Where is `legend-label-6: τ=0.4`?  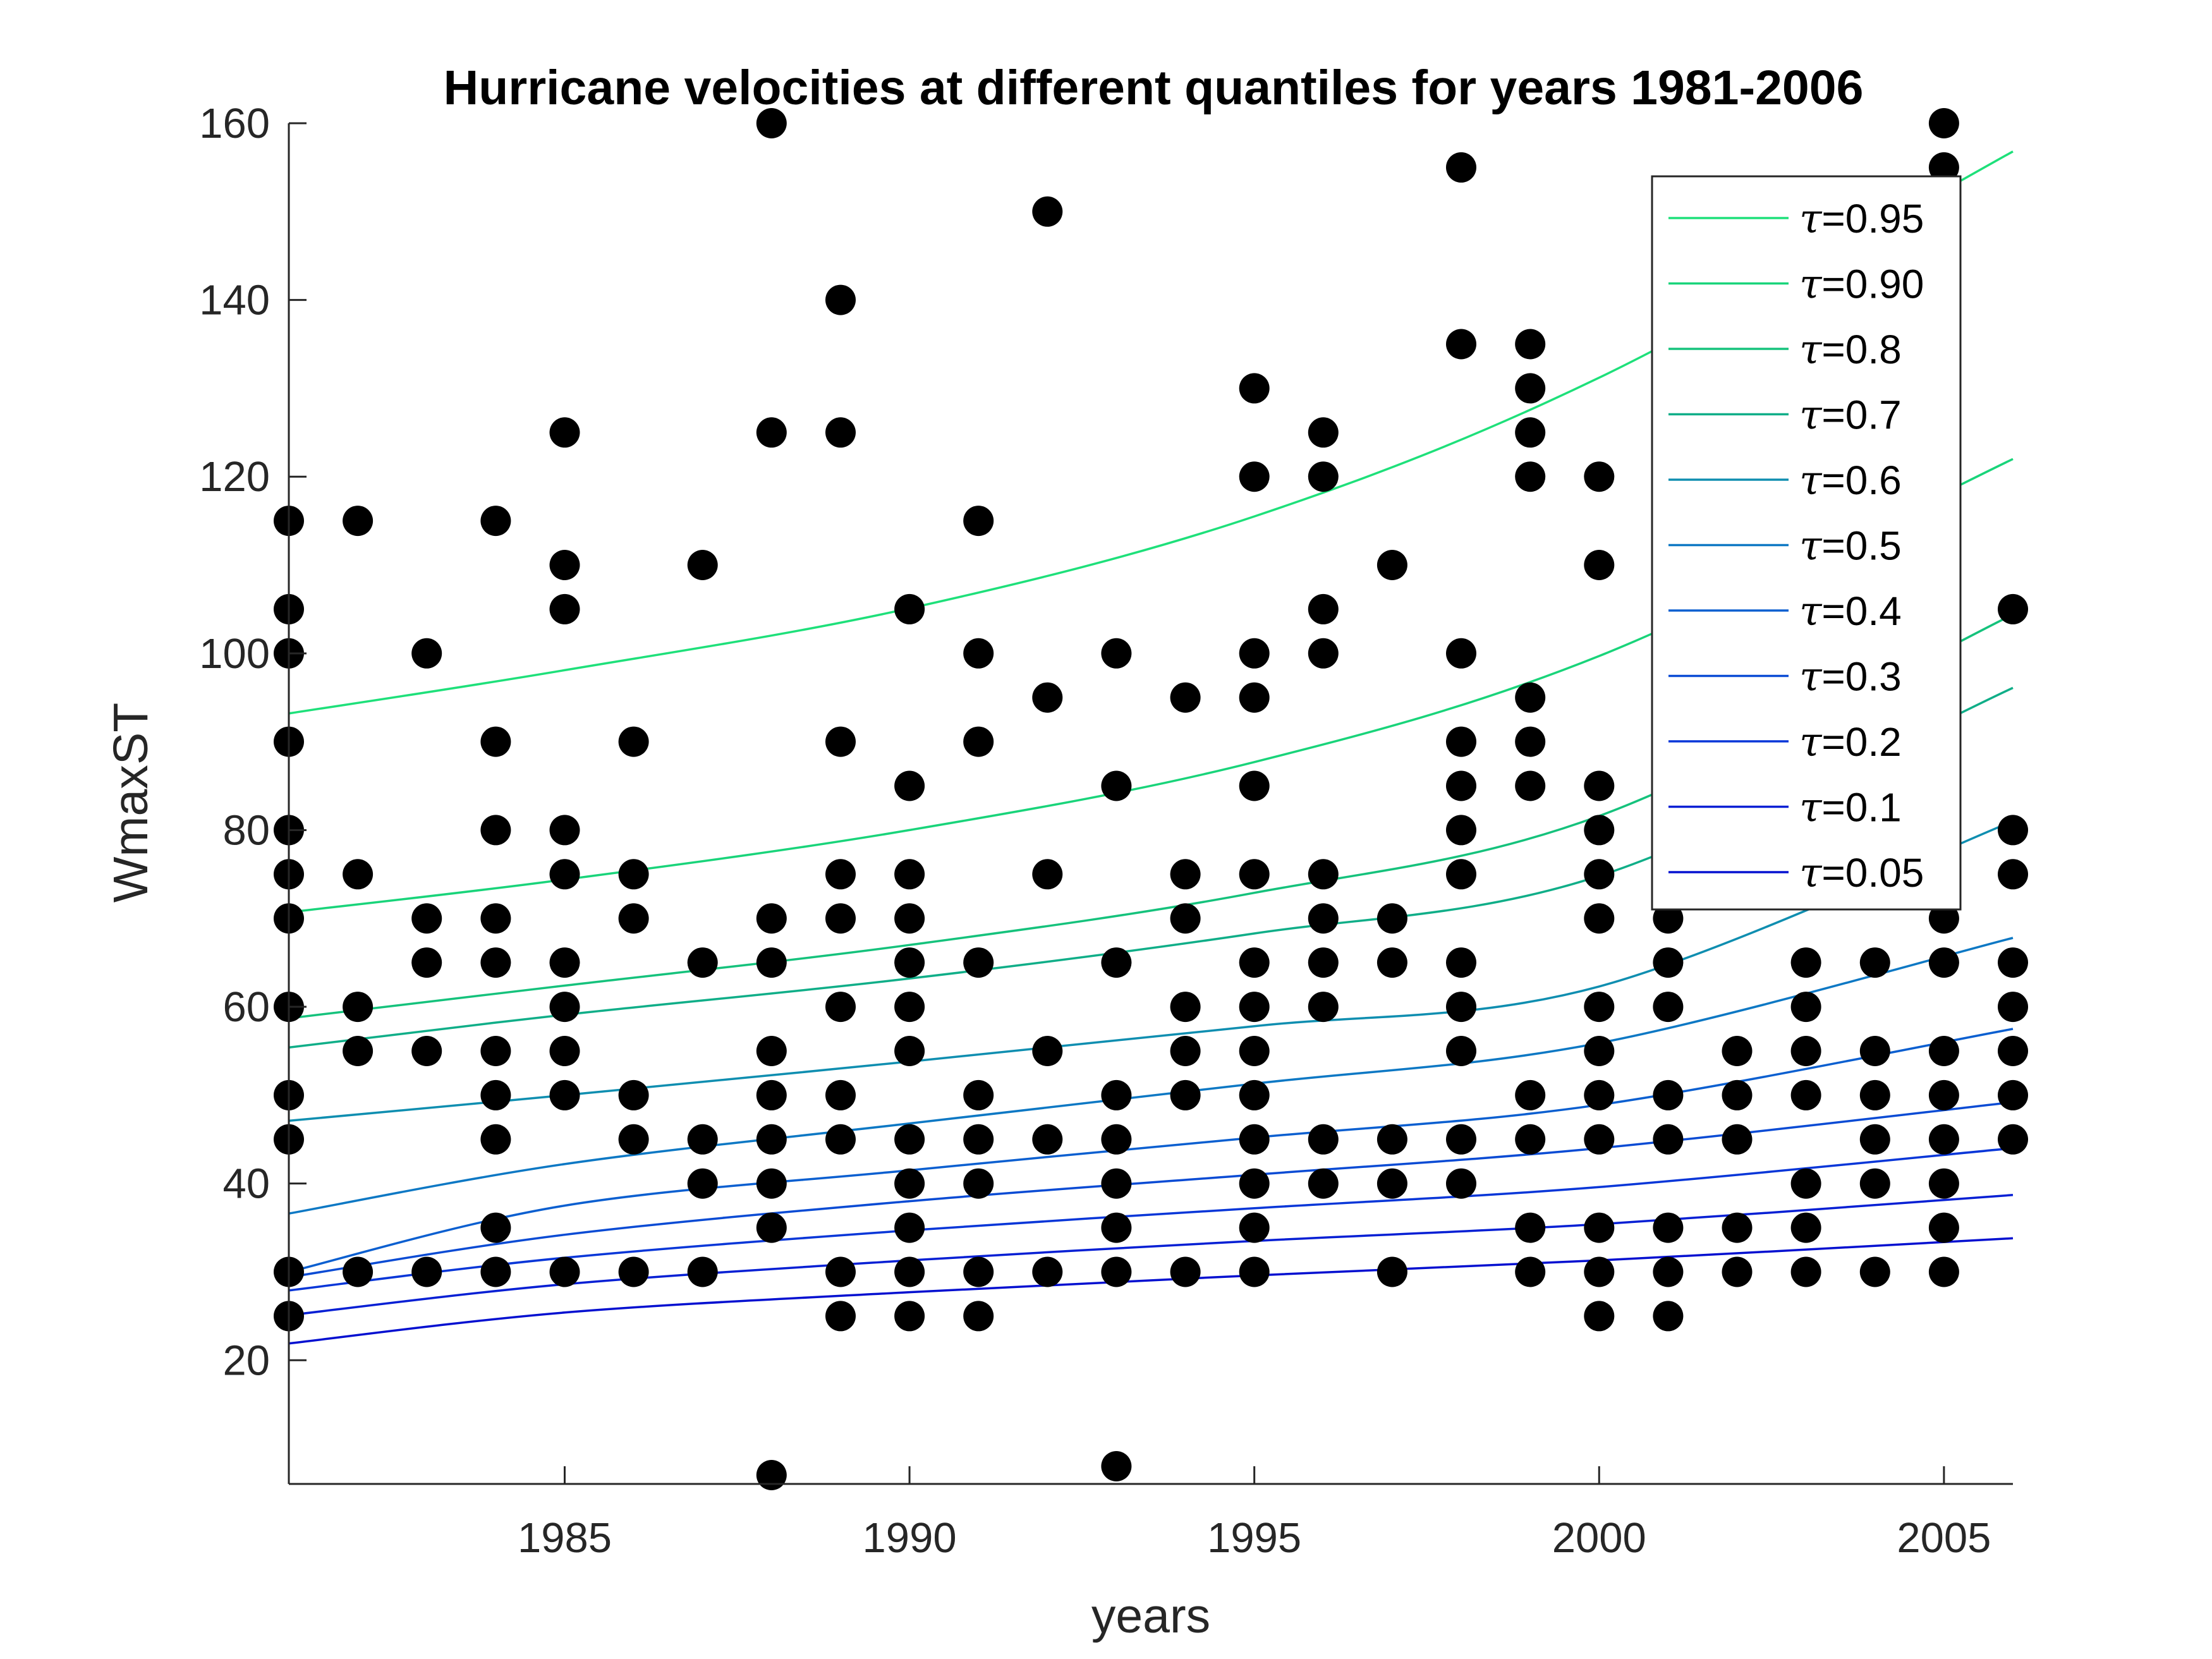 legend-label-6: τ=0.4 is located at coordinates (1850, 611).